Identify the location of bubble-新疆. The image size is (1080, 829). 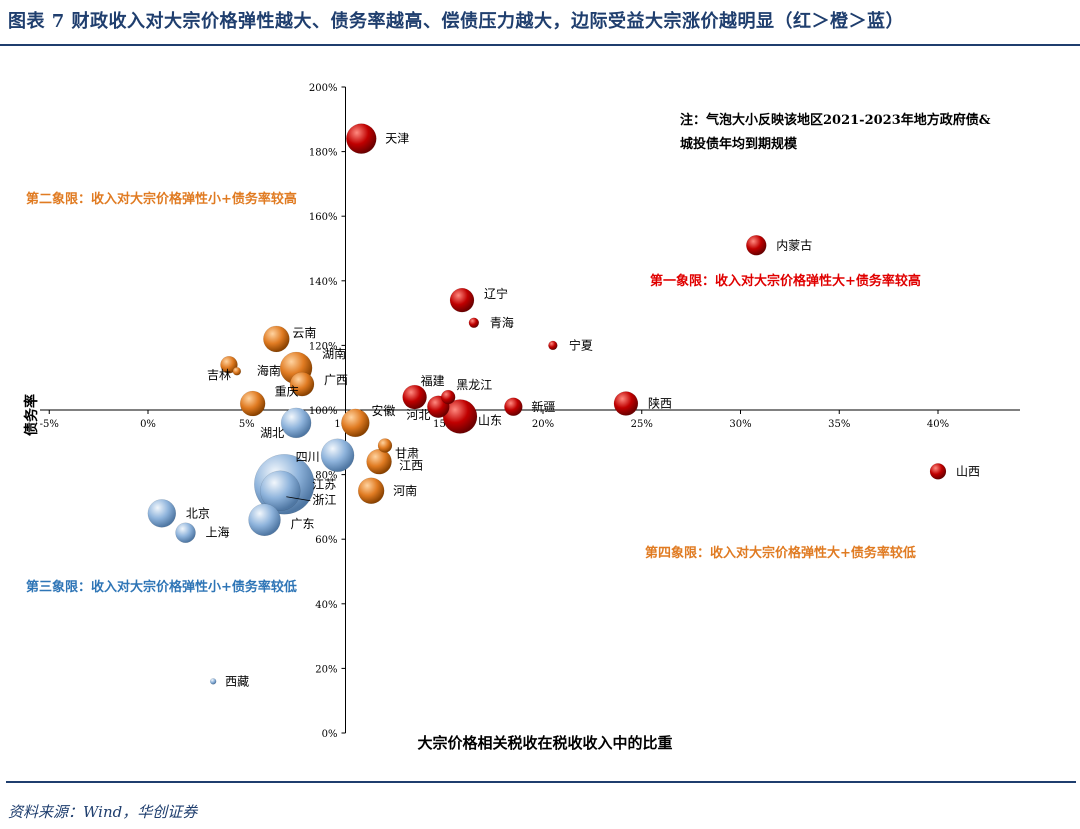
(513, 407).